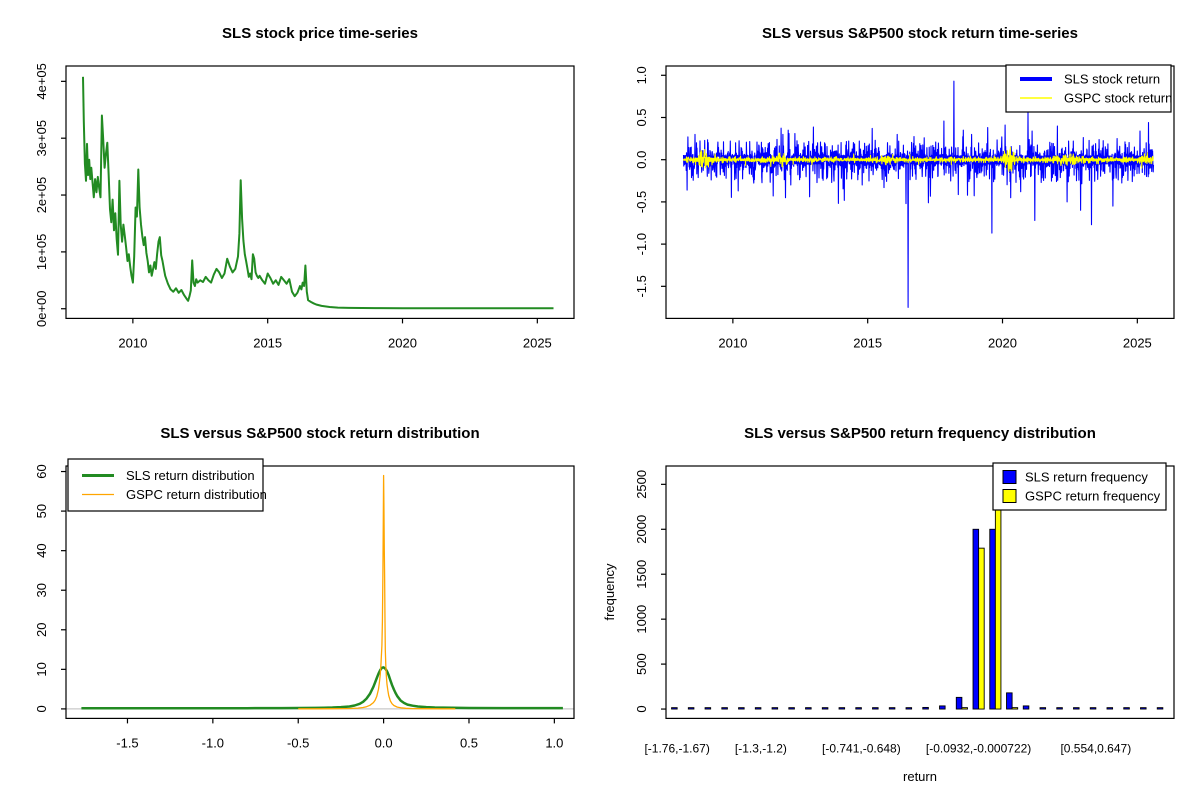 The width and height of the screenshot is (1200, 800). Describe the element at coordinates (1093, 496) in the screenshot. I see `legend-label: GSPC return frequency` at that location.